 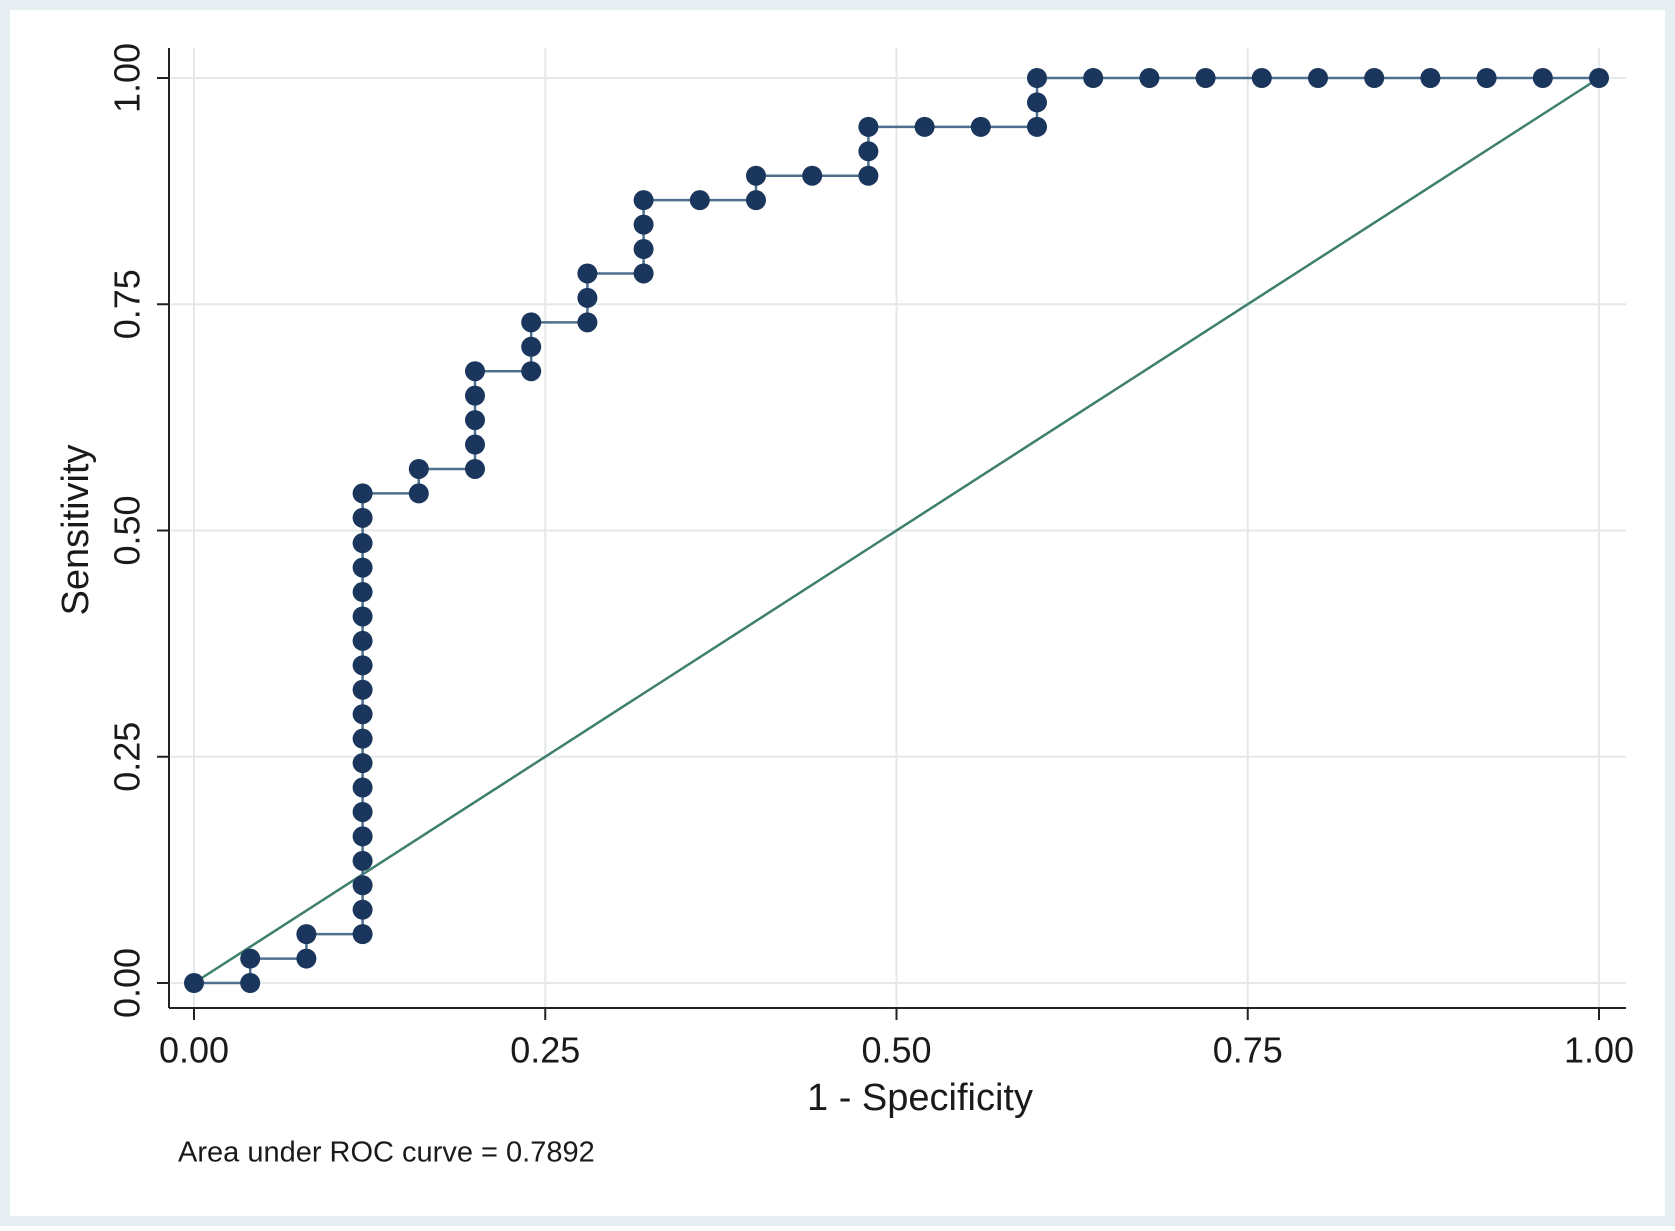 I want to click on x-tick-label: 0.25, so click(x=545, y=1050).